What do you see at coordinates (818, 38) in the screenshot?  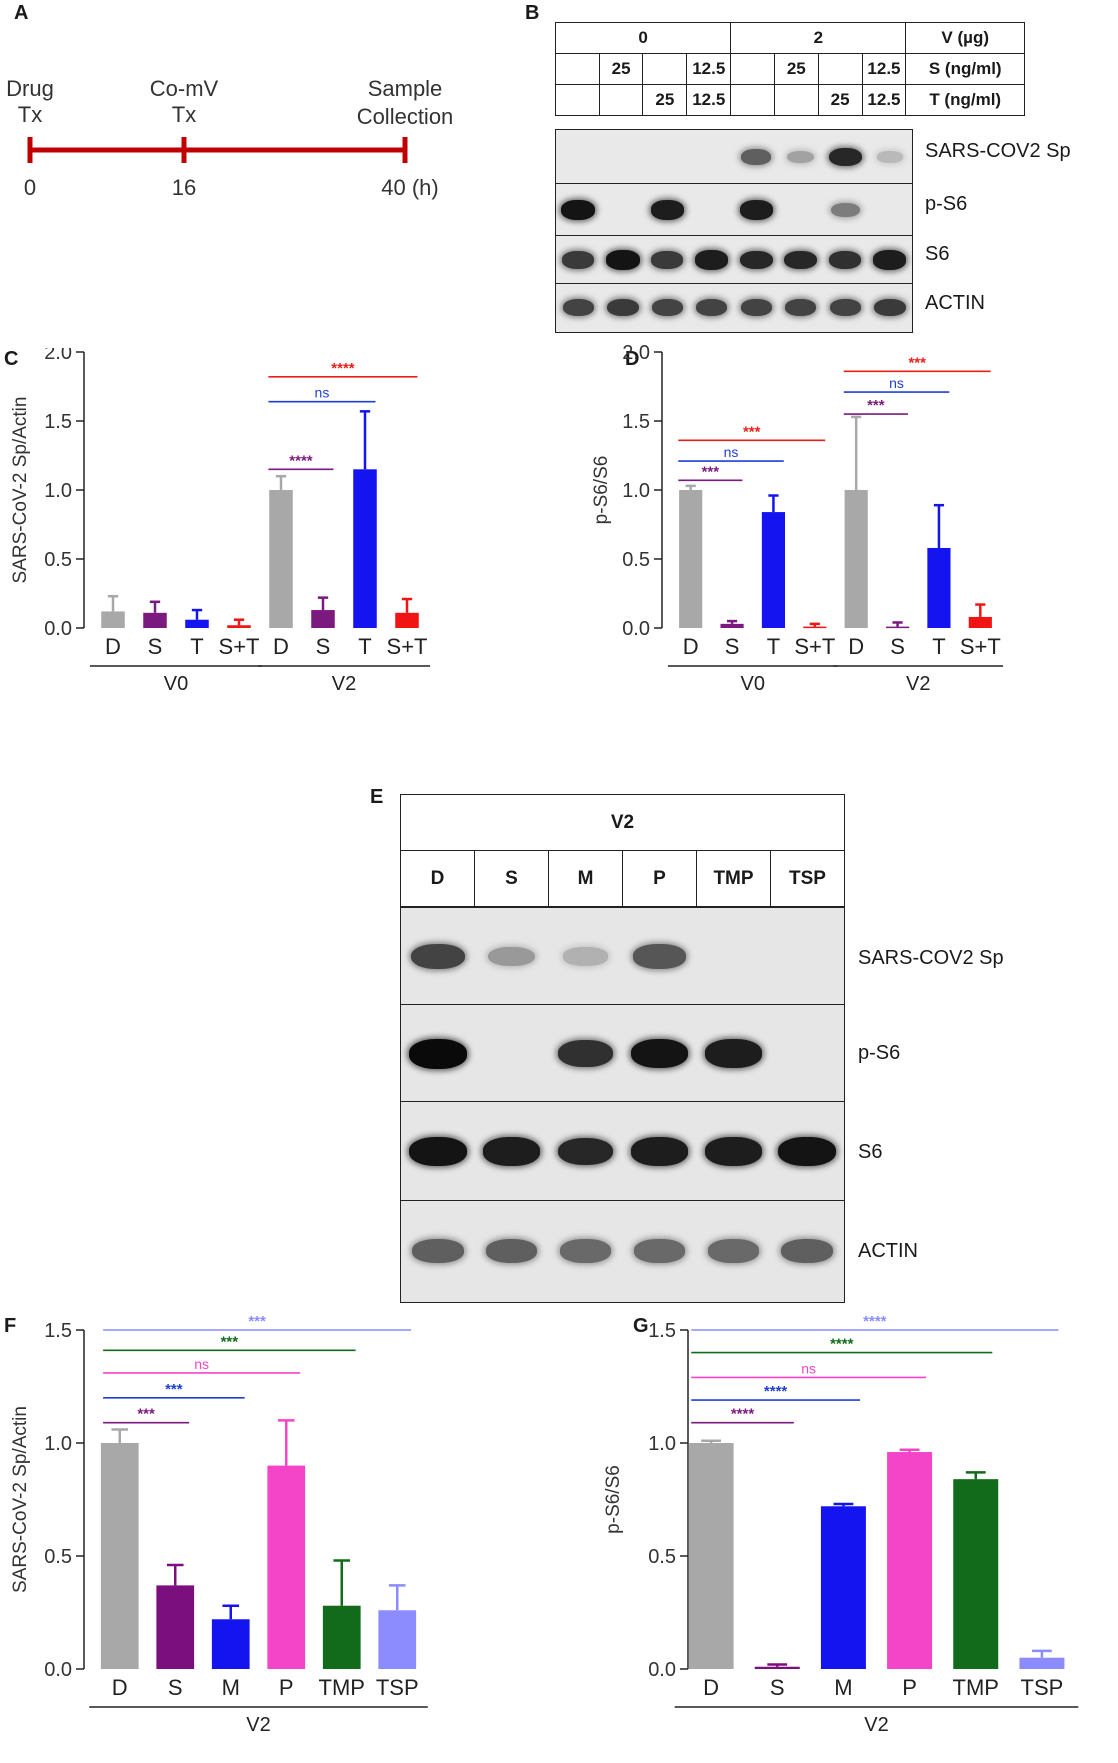 I see `v-group-2: 2` at bounding box center [818, 38].